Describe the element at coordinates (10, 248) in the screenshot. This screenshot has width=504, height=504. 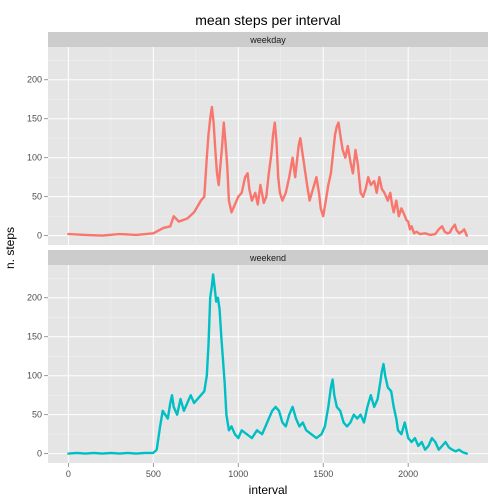
I see `y-axis-title: n. steps` at that location.